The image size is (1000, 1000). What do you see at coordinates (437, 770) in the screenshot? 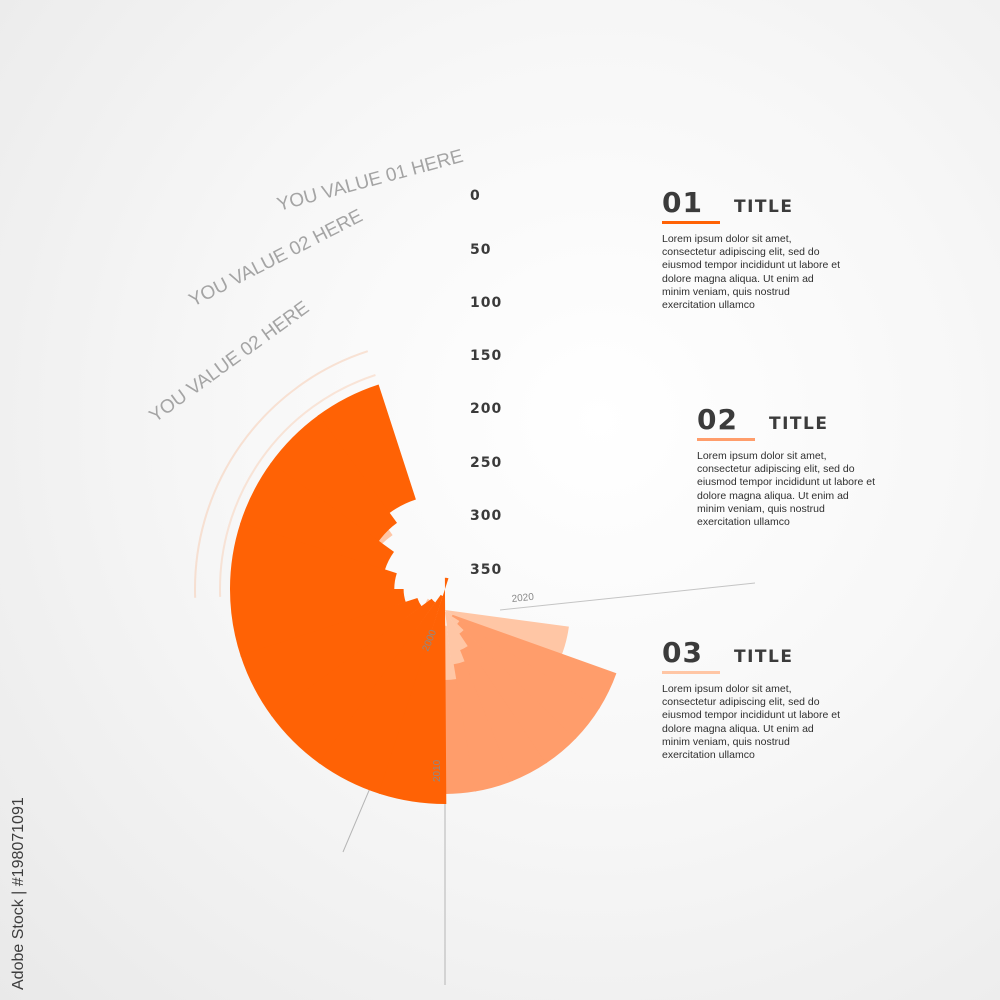
I see `year-label: 2010` at bounding box center [437, 770].